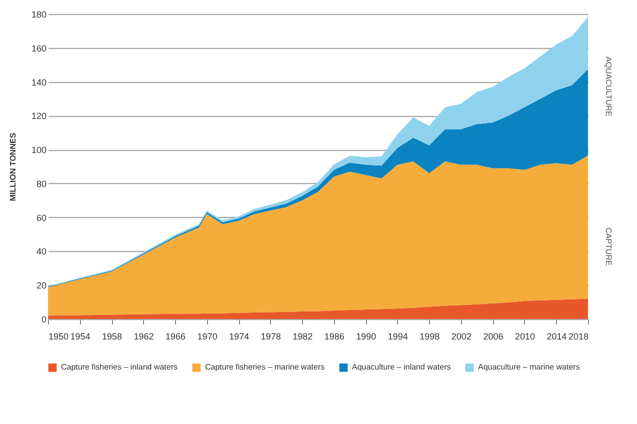  I want to click on y-tick-label: 20, so click(41, 285).